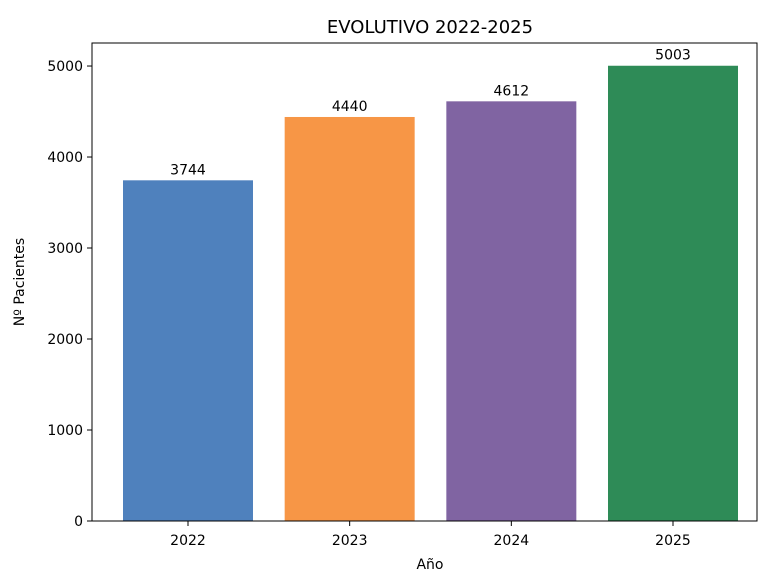 The height and width of the screenshot is (572, 758). What do you see at coordinates (69, 294) in the screenshot?
I see `y-axis: 0 1000 2000 3000 4000 5000` at bounding box center [69, 294].